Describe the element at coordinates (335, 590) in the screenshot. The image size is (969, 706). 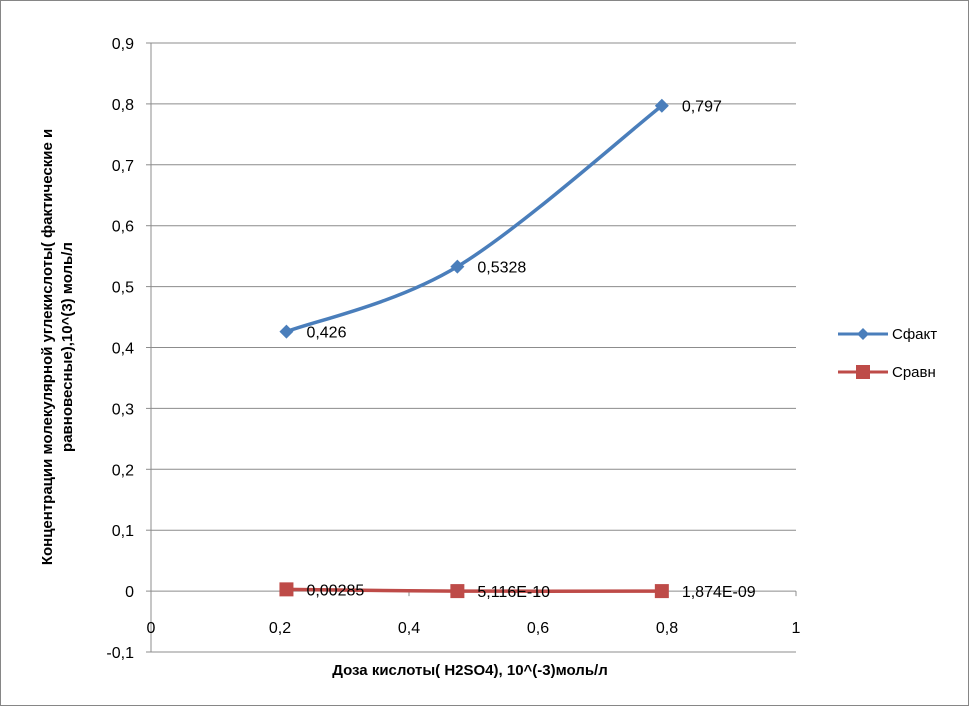
I see `data-label: 0,00285` at that location.